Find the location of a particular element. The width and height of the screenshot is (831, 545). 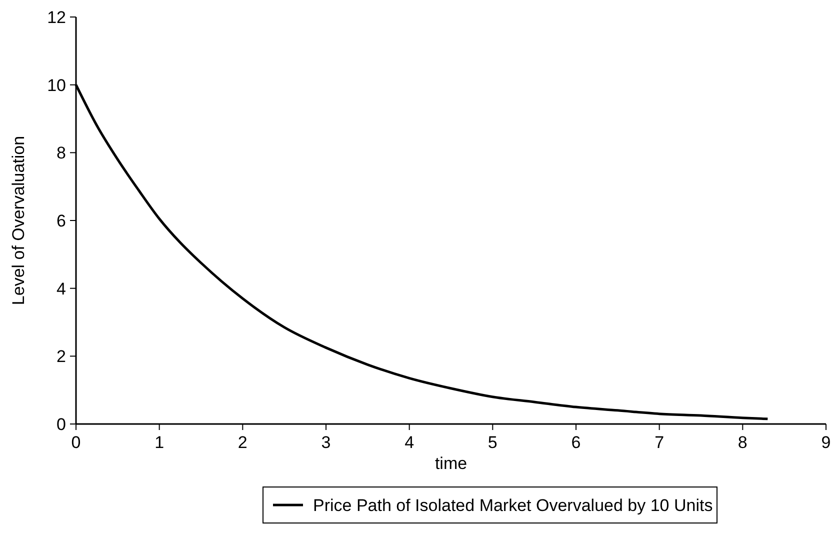

x-tick-label: 2 is located at coordinates (243, 442).